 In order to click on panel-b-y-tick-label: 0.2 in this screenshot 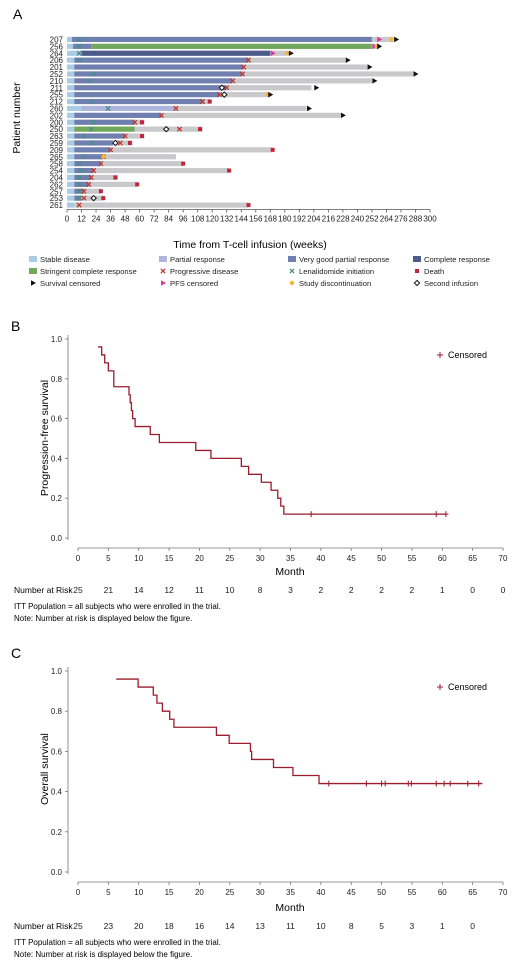, I will do `click(57, 498)`.